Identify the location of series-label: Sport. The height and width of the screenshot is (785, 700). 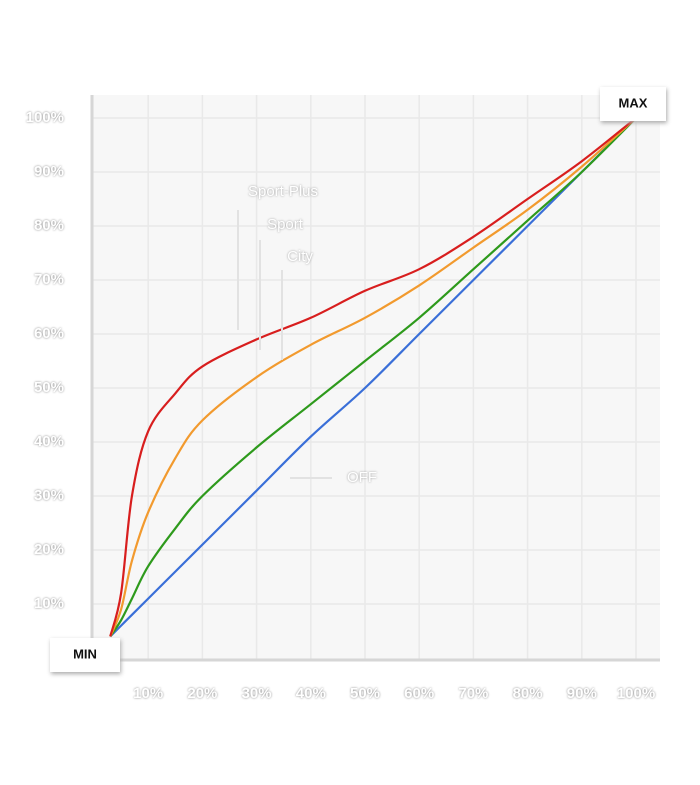
(285, 224).